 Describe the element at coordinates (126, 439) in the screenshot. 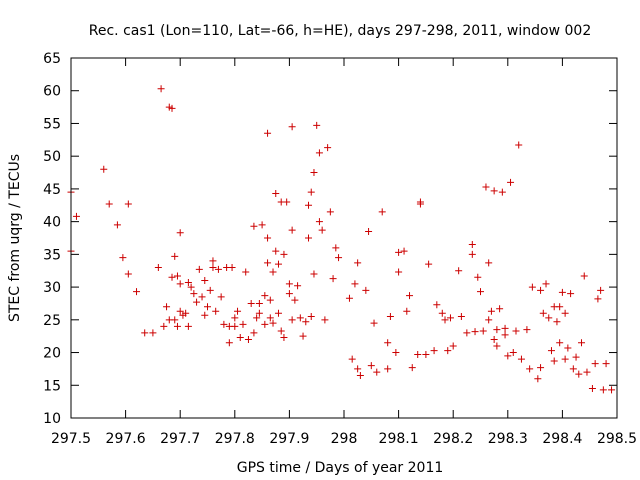

I see `x-tick-label: 297.6` at that location.